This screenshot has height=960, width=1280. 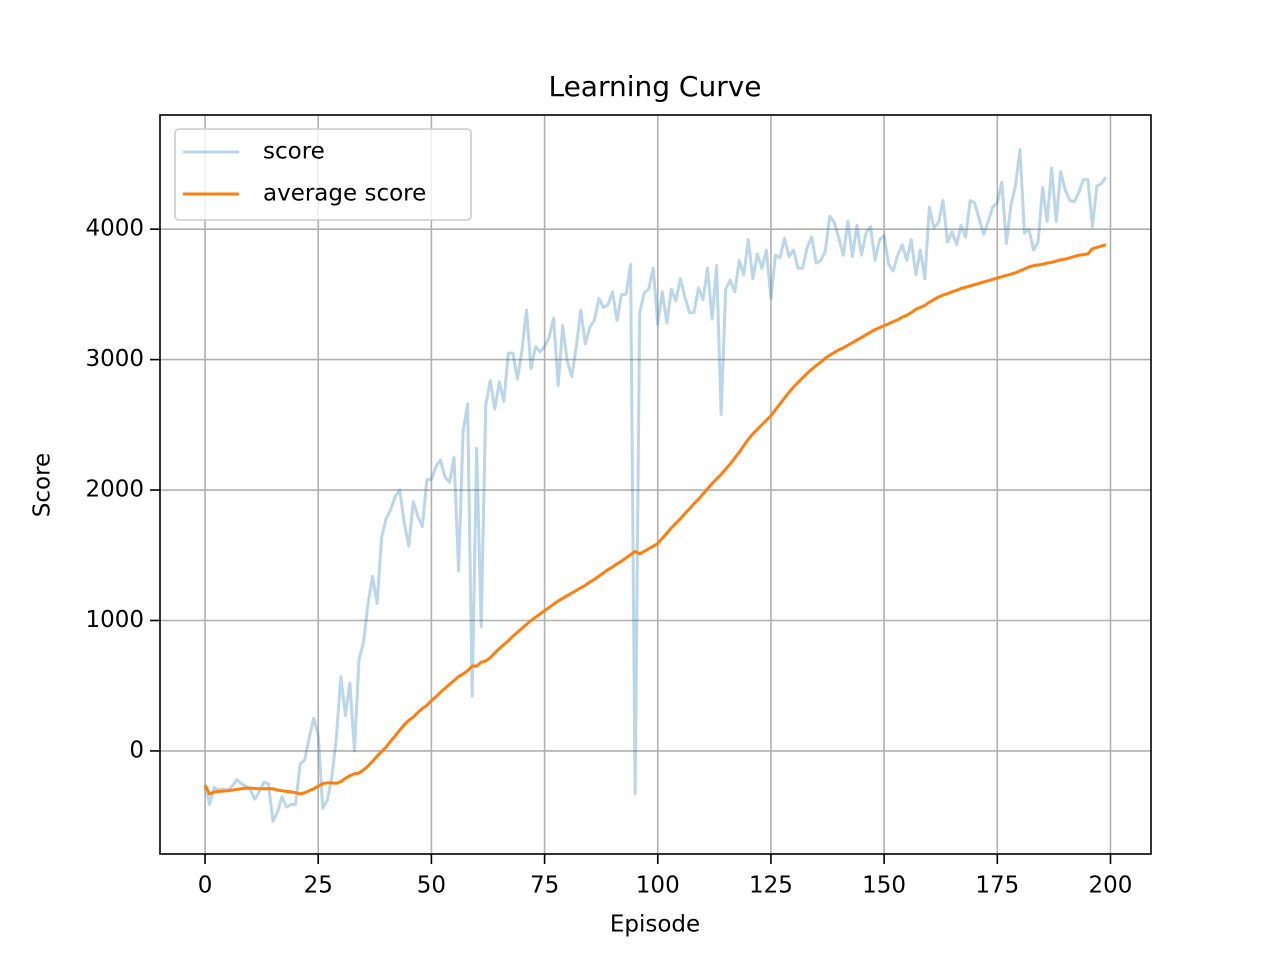 What do you see at coordinates (43, 485) in the screenshot?
I see `y-axis-label: Score` at bounding box center [43, 485].